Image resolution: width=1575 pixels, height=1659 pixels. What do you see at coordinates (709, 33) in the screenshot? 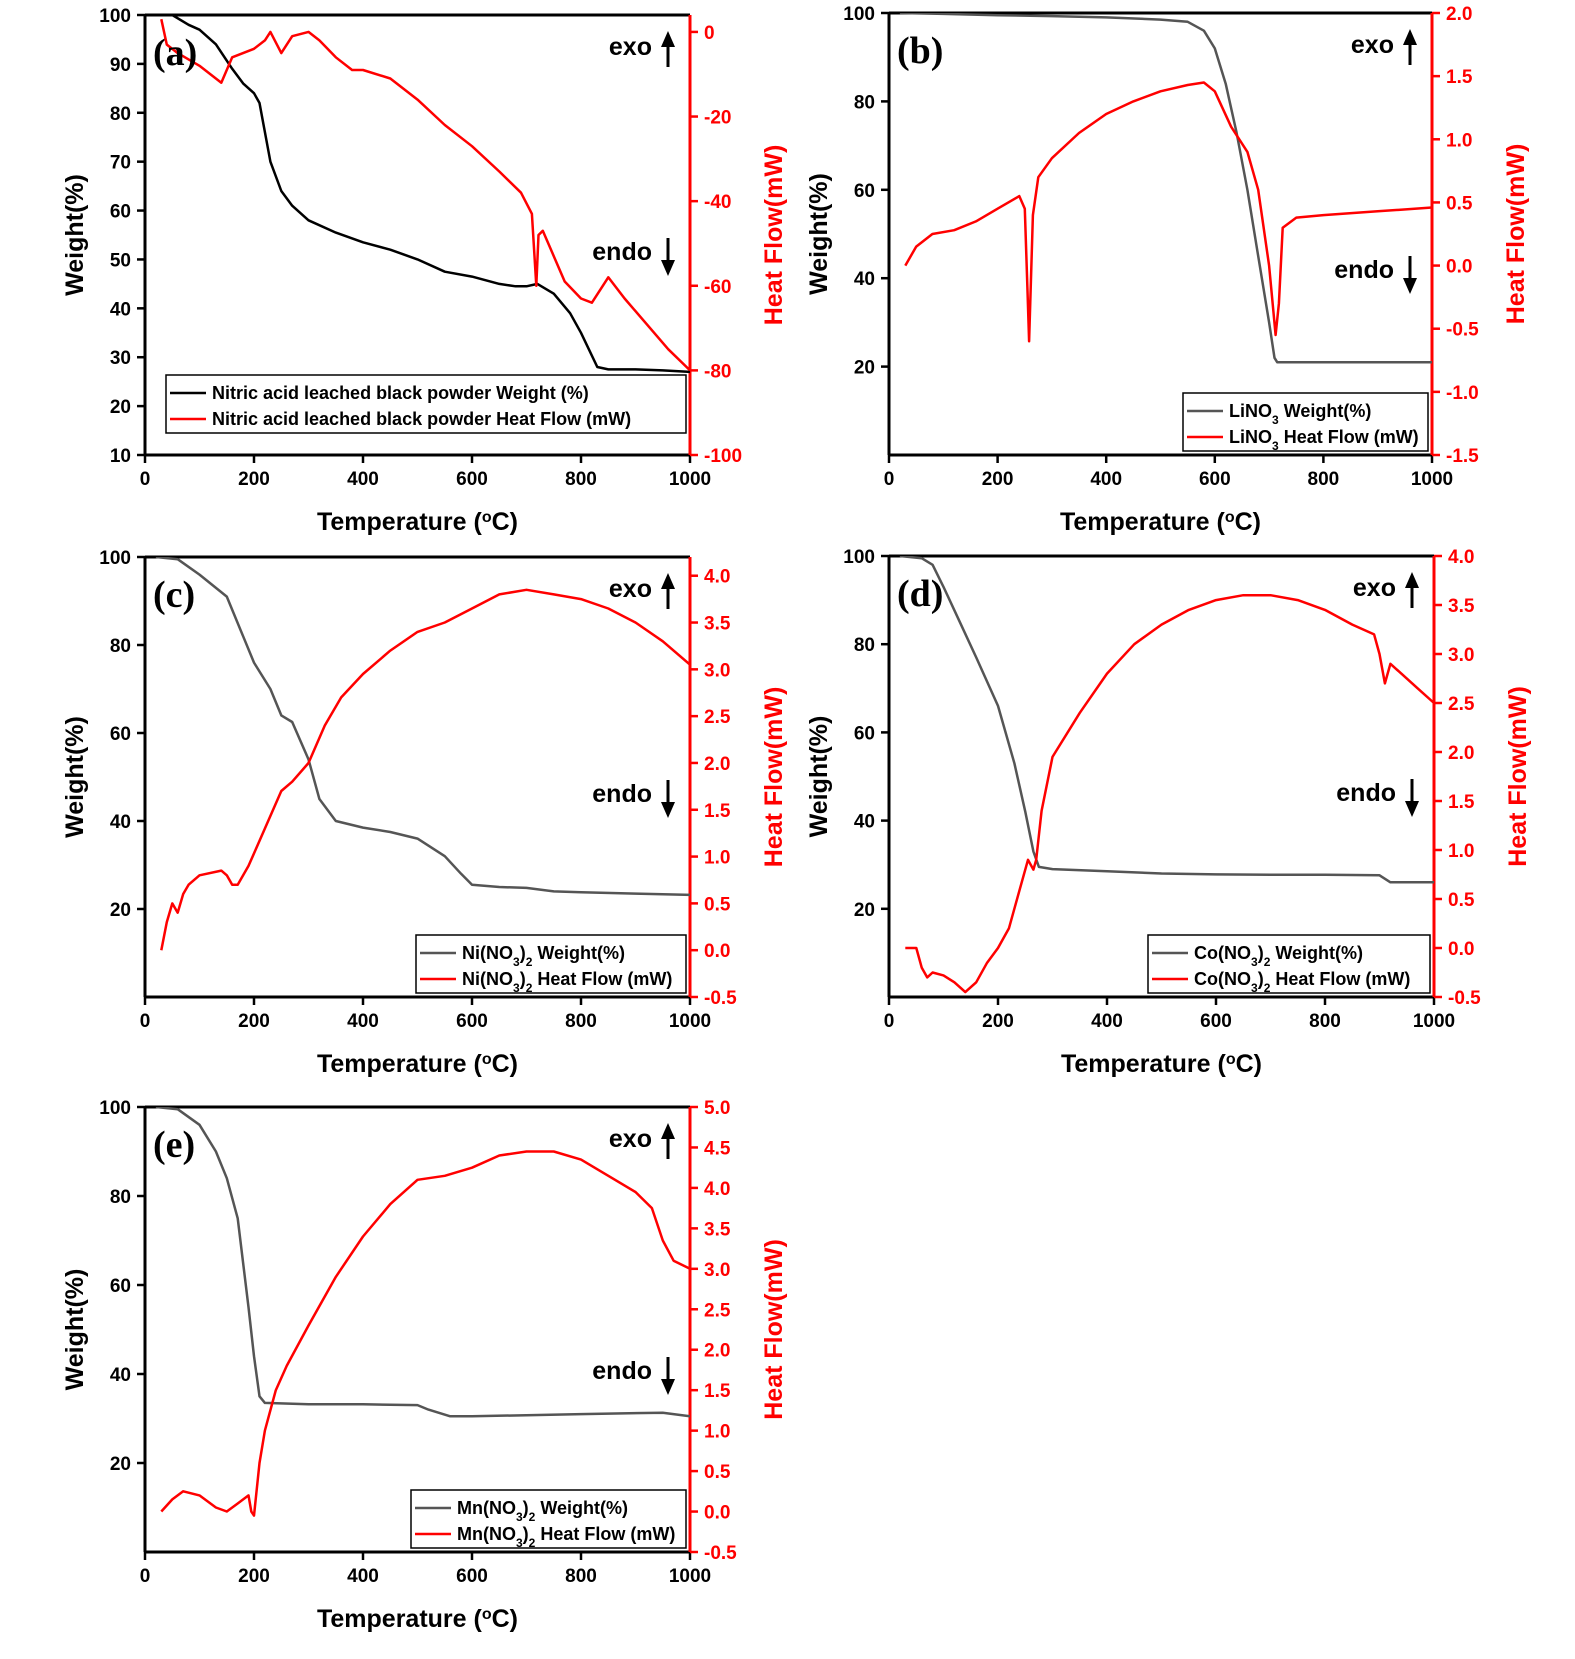
I see `y2-tick-label: 0` at bounding box center [709, 33].